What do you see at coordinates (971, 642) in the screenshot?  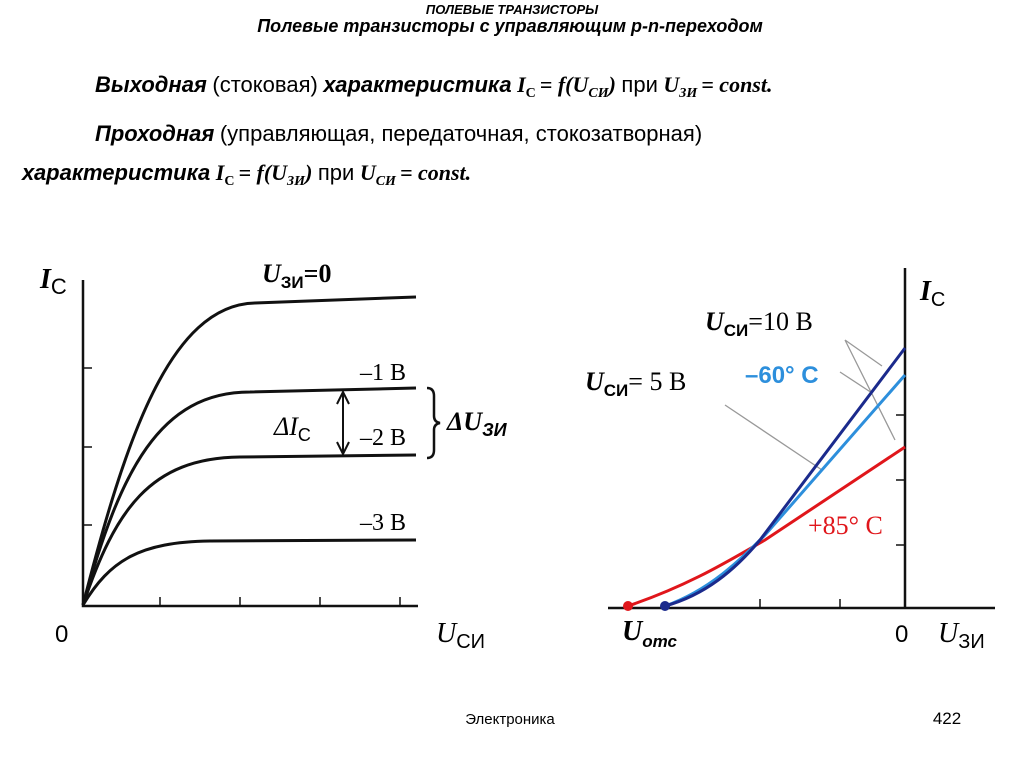 I see `axis-label: ЗИ` at bounding box center [971, 642].